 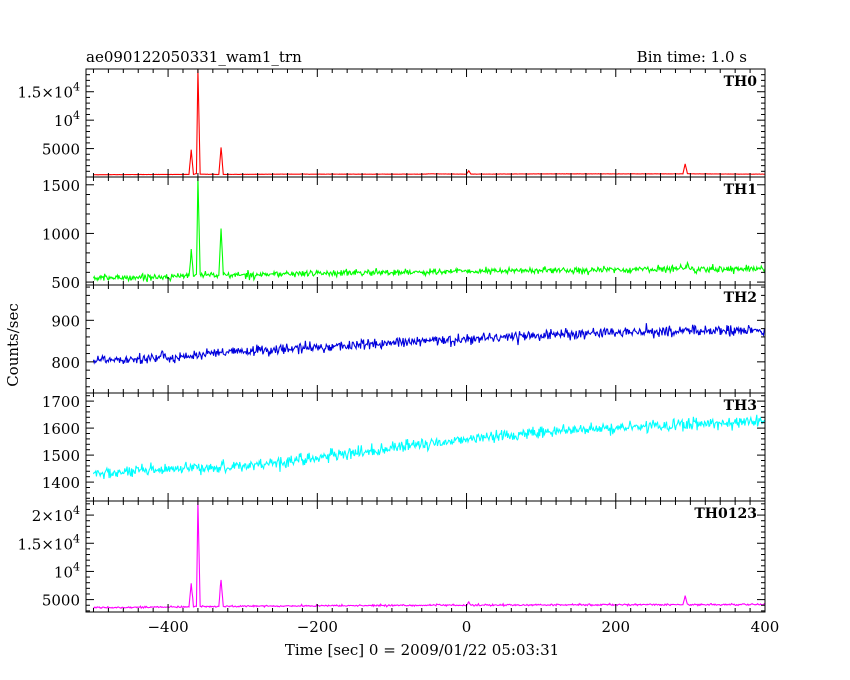 I want to click on x-tick-label: −200, so click(x=317, y=627).